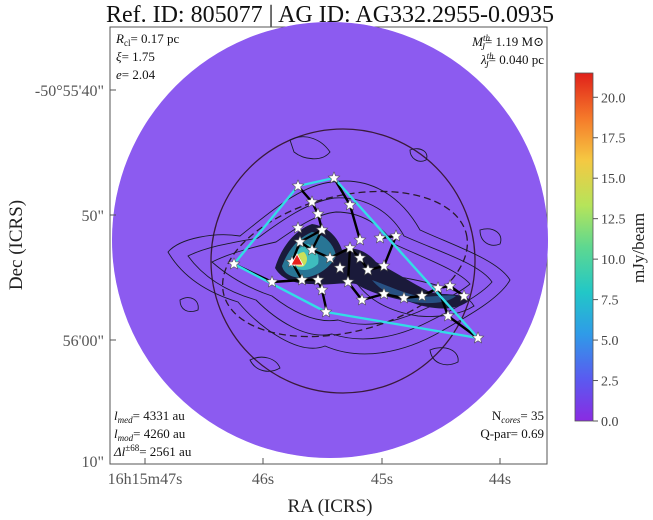 Image resolution: width=653 pixels, height=520 pixels. I want to click on clump-ellipse-dashed, so click(345, 264).